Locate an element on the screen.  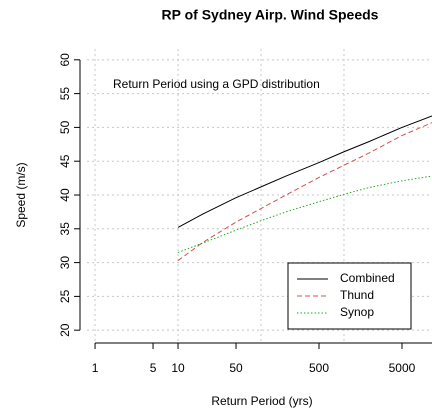
x-tick-label: 500 is located at coordinates (319, 368).